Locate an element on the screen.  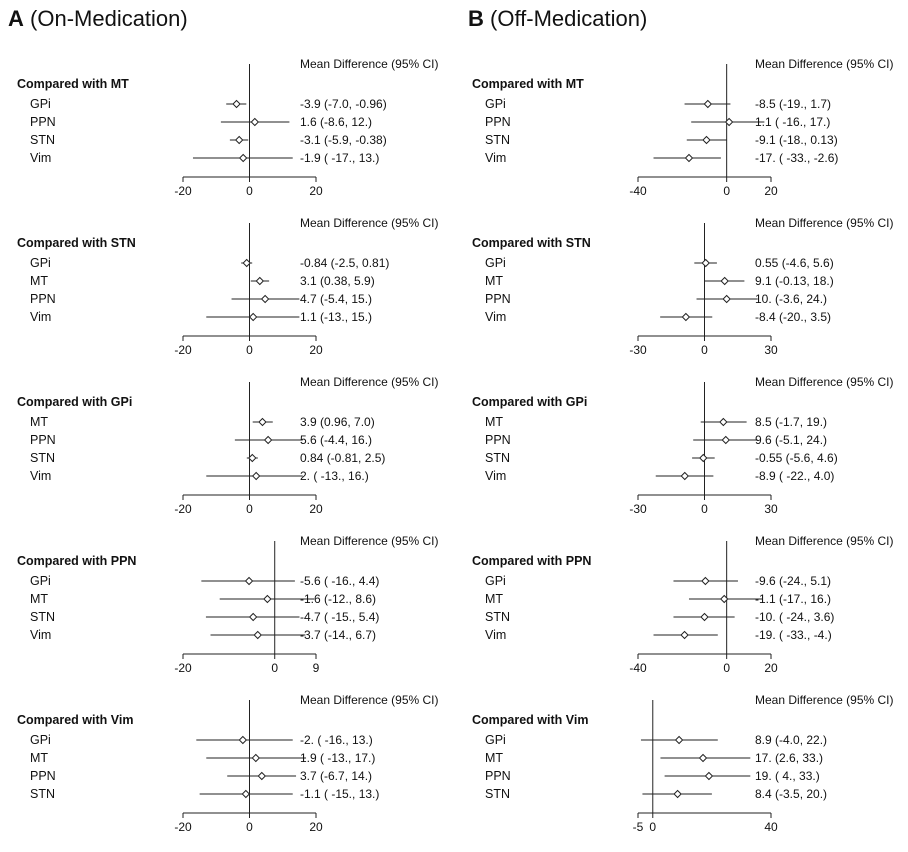
estimate-value-label: -9.6 (-24., 5.1) is located at coordinates (793, 581).